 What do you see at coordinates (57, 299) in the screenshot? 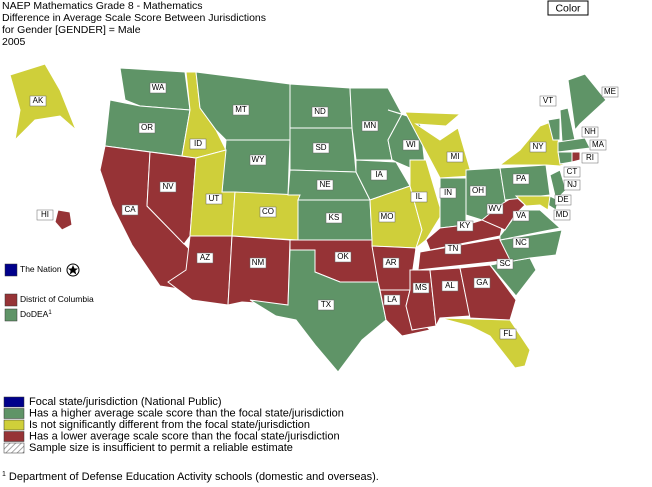
I see `side-label-text: District of Columbia` at bounding box center [57, 299].